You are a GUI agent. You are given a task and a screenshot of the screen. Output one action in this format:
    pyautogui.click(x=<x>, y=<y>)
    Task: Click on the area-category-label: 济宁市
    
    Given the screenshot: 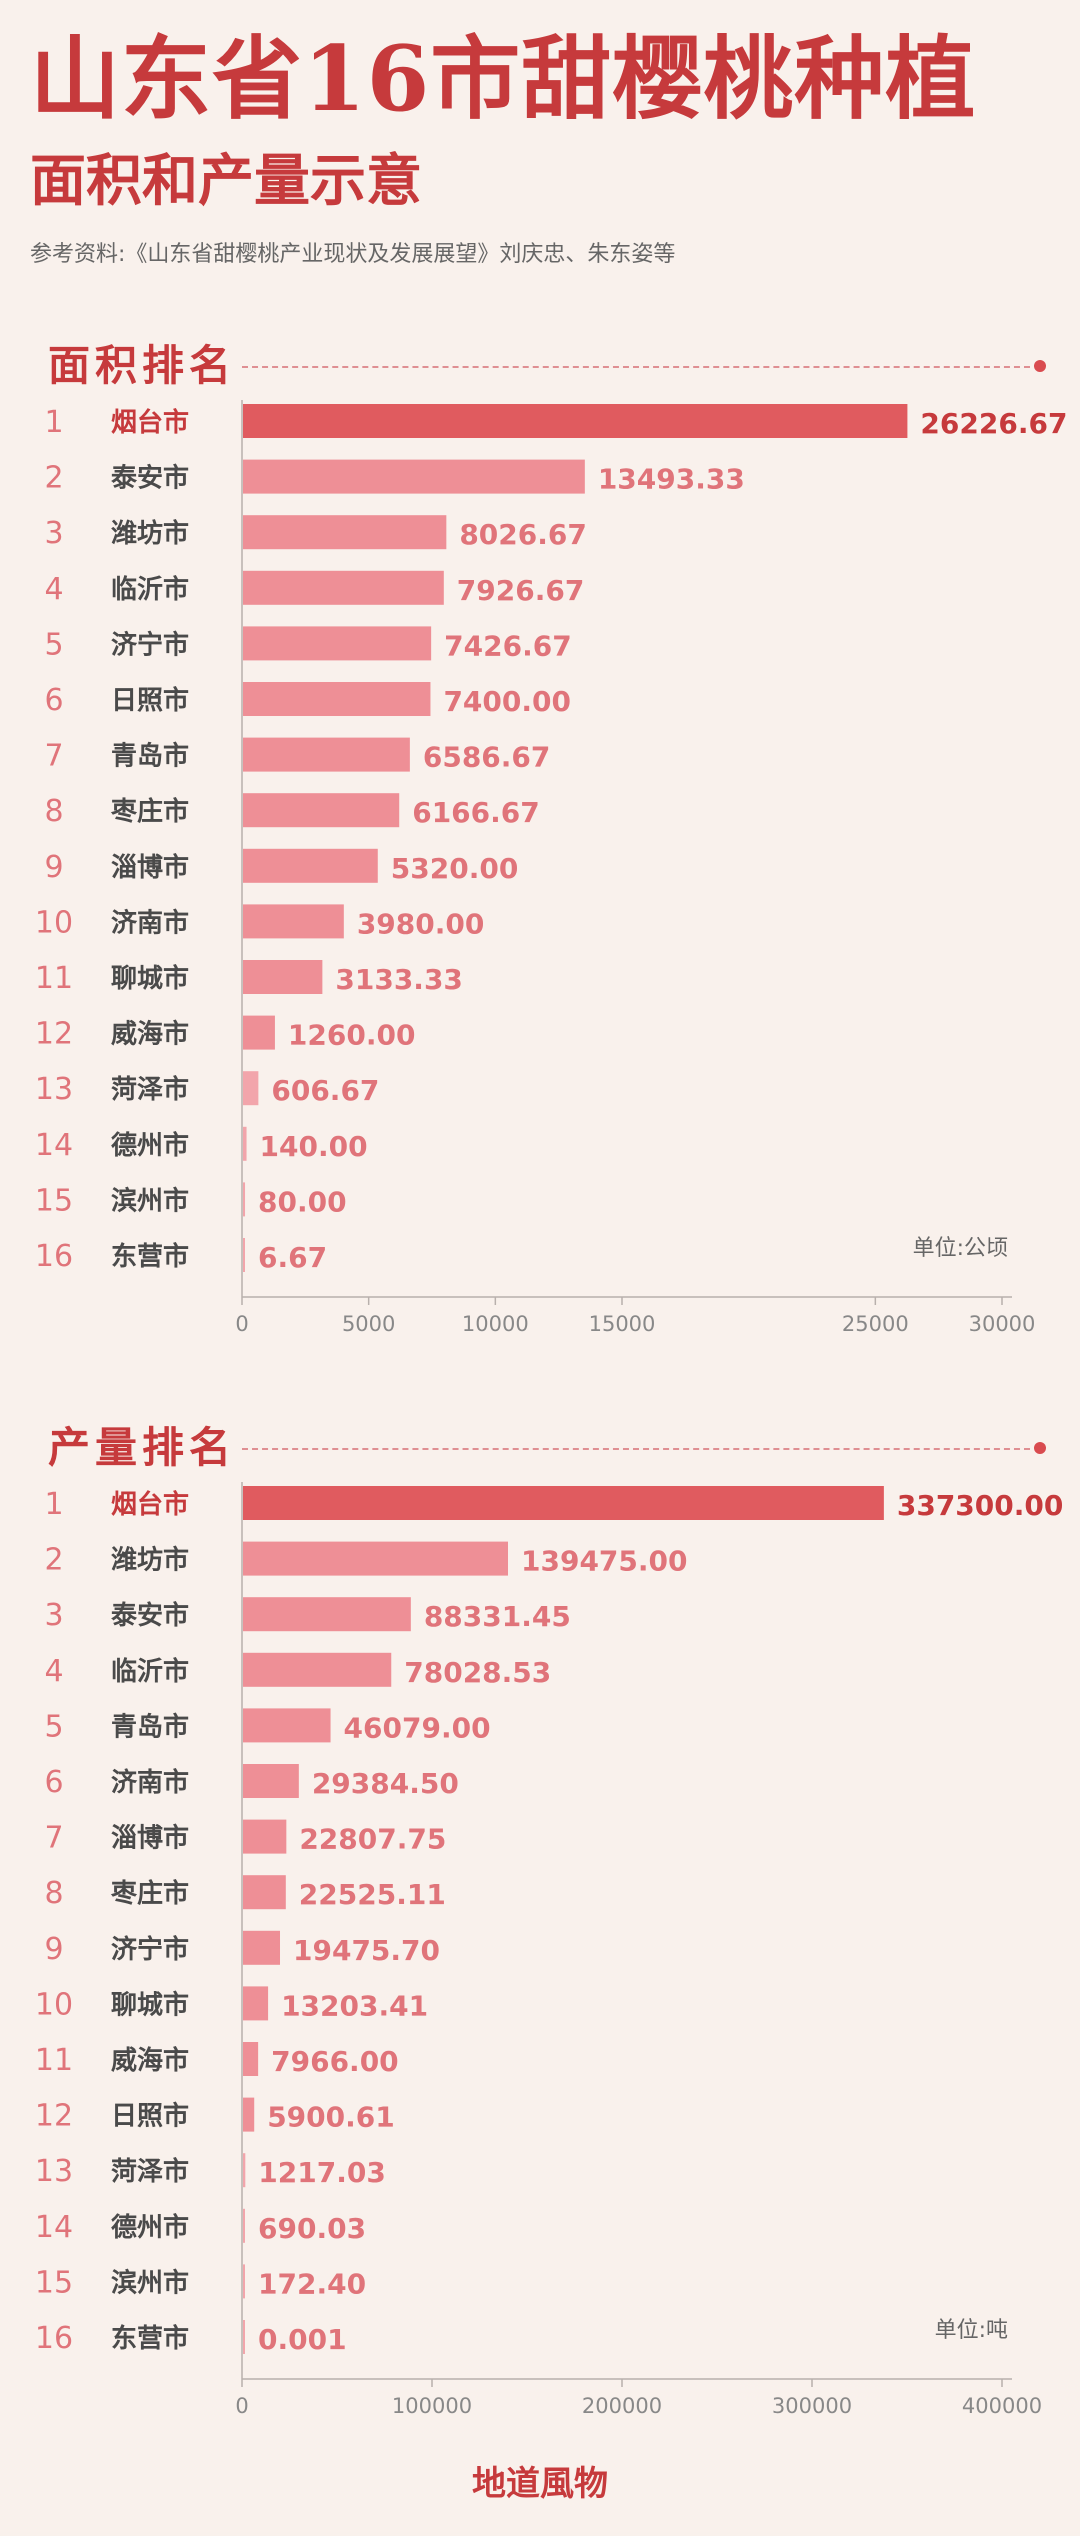 What is the action you would take?
    pyautogui.click(x=150, y=644)
    